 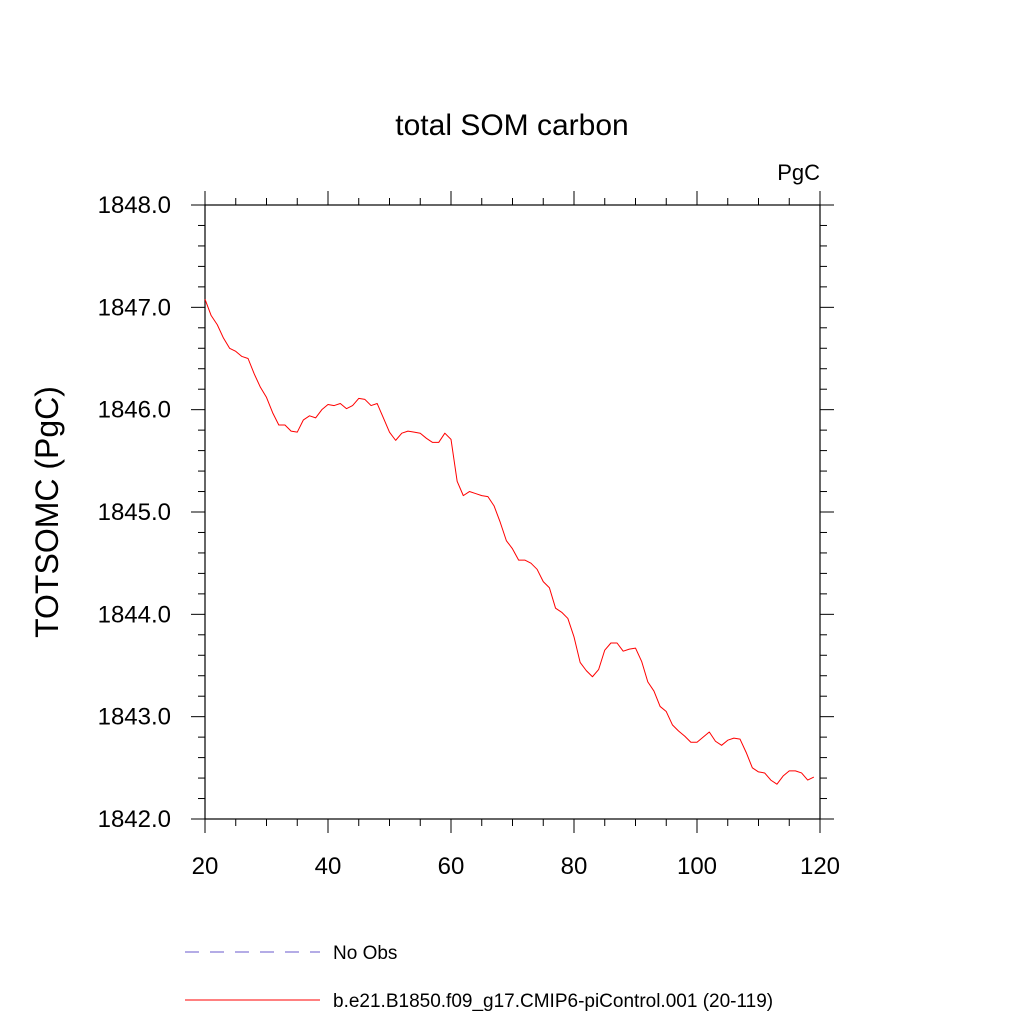 What do you see at coordinates (820, 866) in the screenshot?
I see `x-tick-label: 120` at bounding box center [820, 866].